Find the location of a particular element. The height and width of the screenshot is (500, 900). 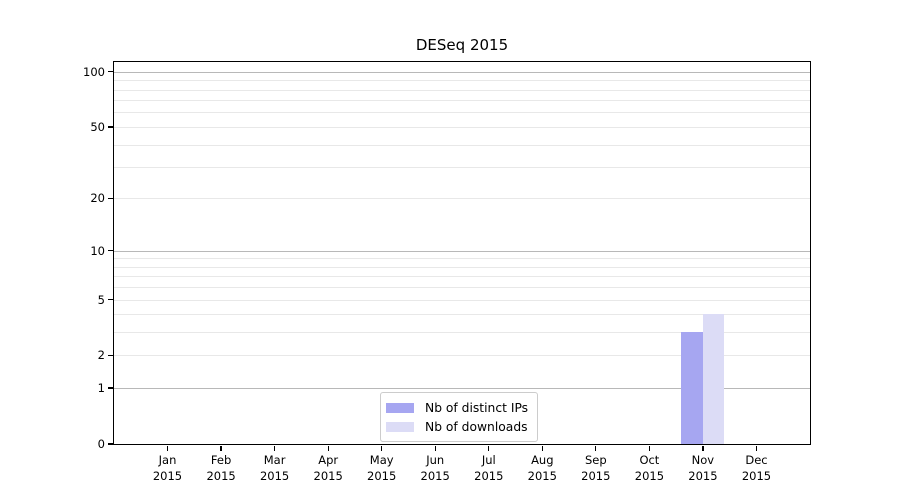

x-tick-label: Jun 2015 is located at coordinates (435, 468).